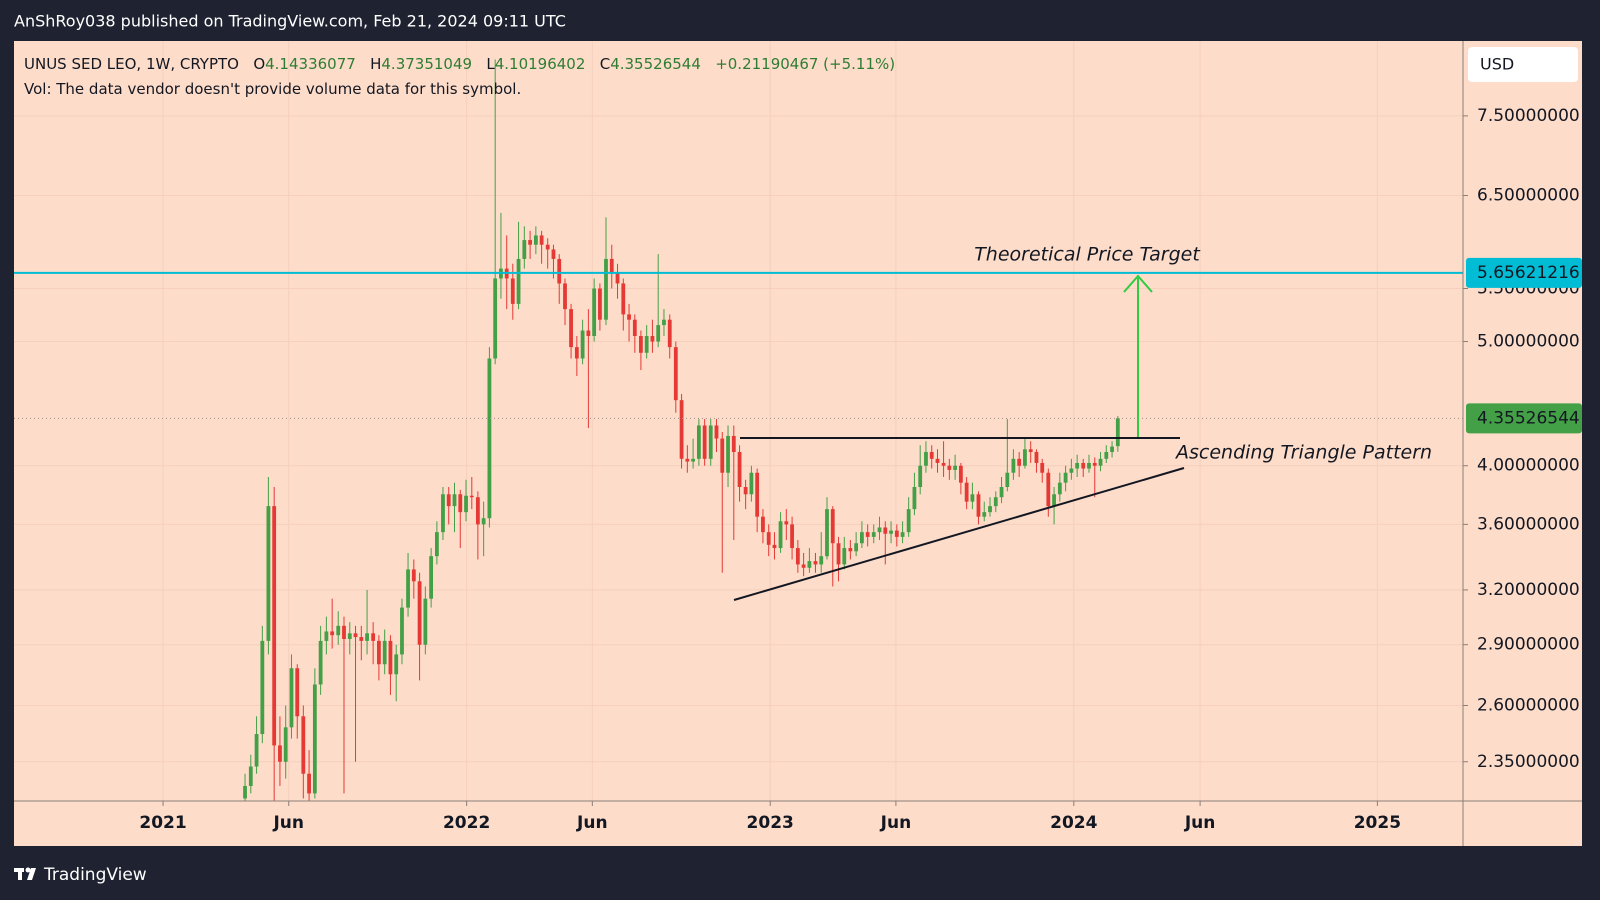 The width and height of the screenshot is (1600, 900). I want to click on y-tick-label: 7.50000000, so click(1528, 116).